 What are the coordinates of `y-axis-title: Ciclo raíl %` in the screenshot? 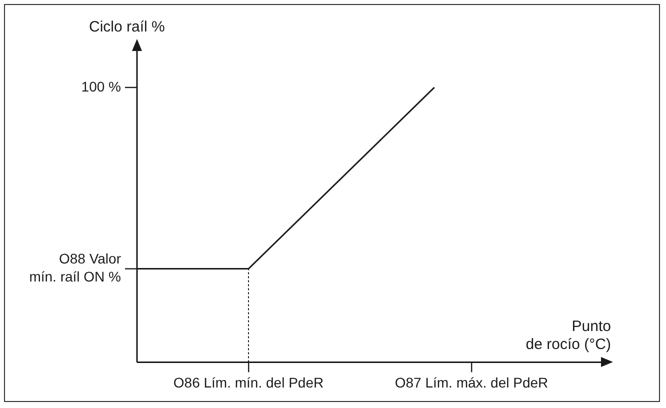 It's located at (127, 27).